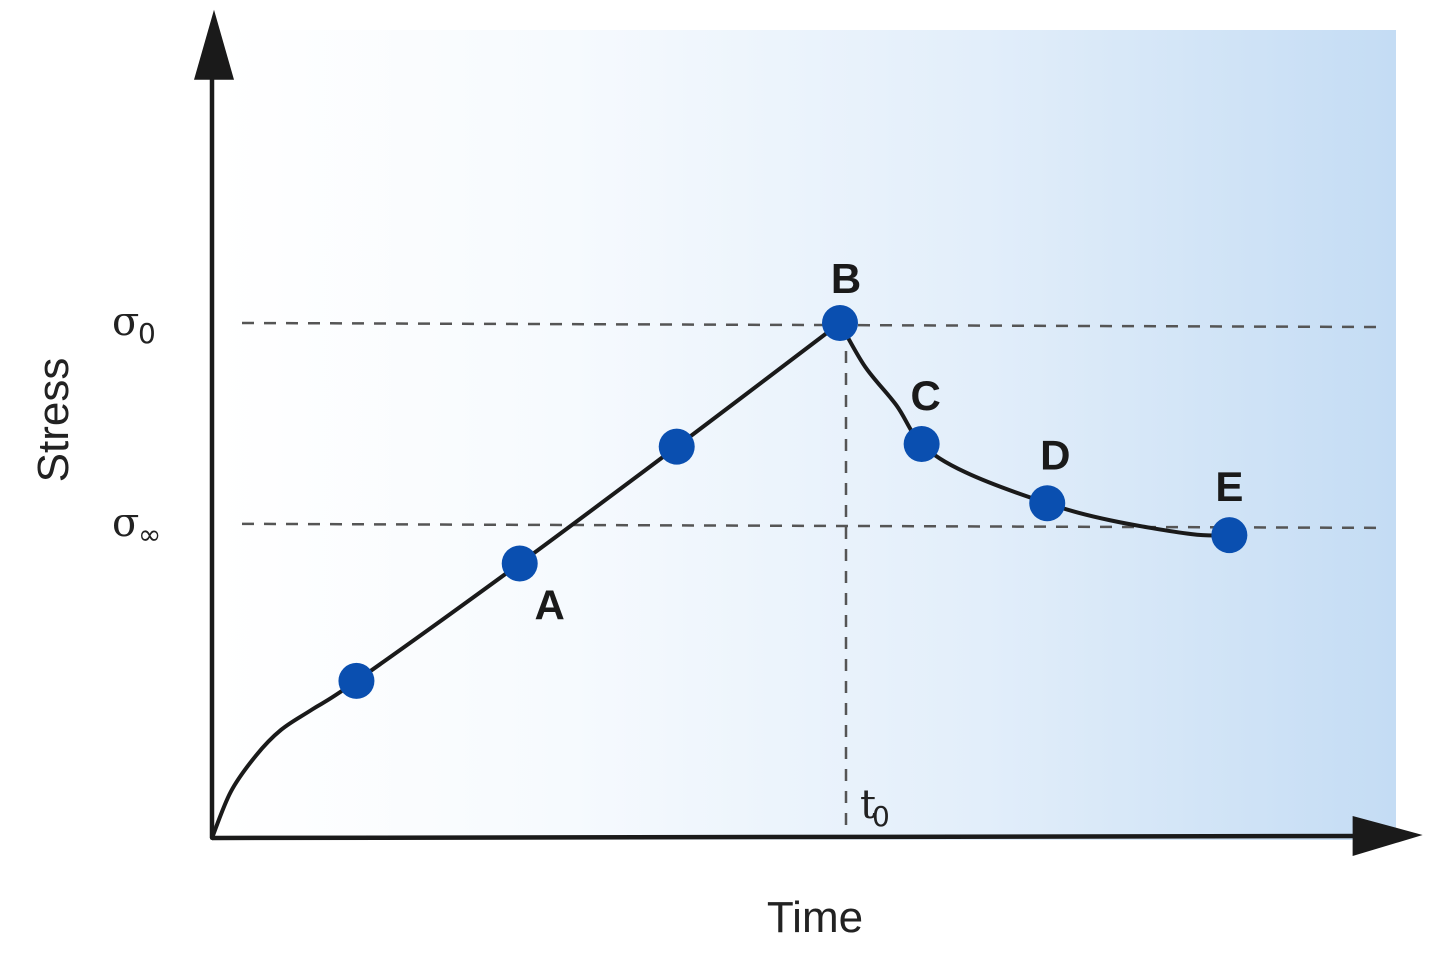 The image size is (1440, 970). I want to click on x-tick-subscript: 0, so click(881, 816).